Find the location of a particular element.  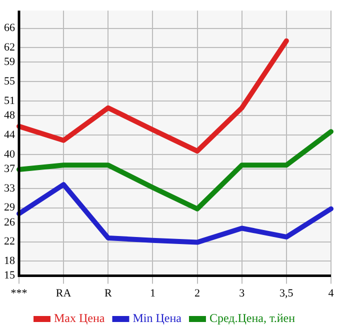

legend-label: Max Цена is located at coordinates (80, 318).